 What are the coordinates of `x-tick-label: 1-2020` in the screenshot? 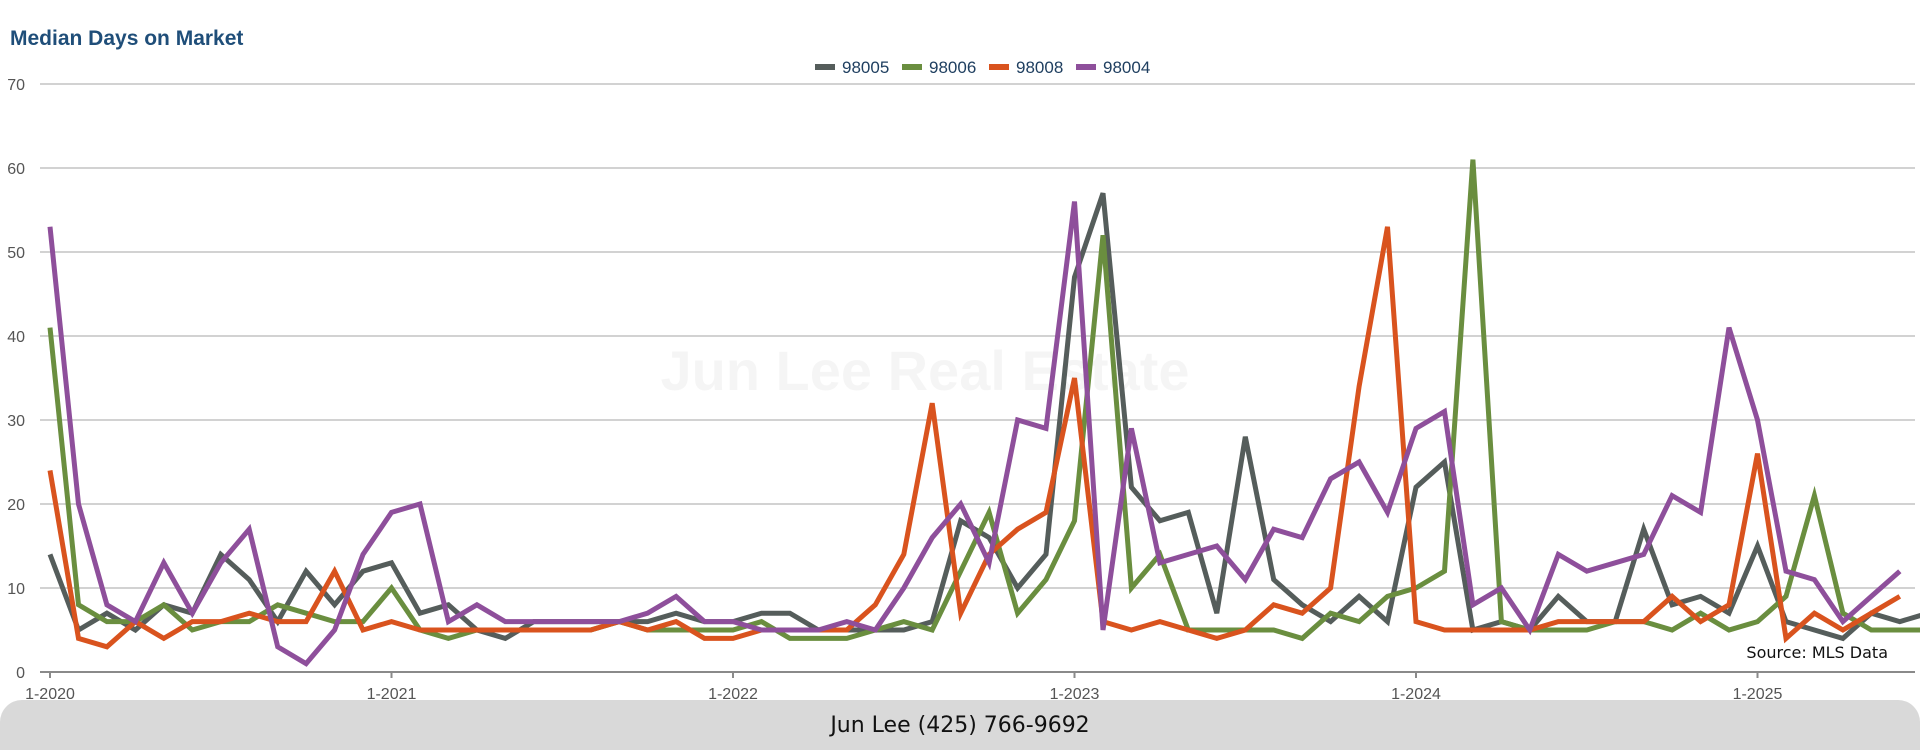 It's located at (50, 694).